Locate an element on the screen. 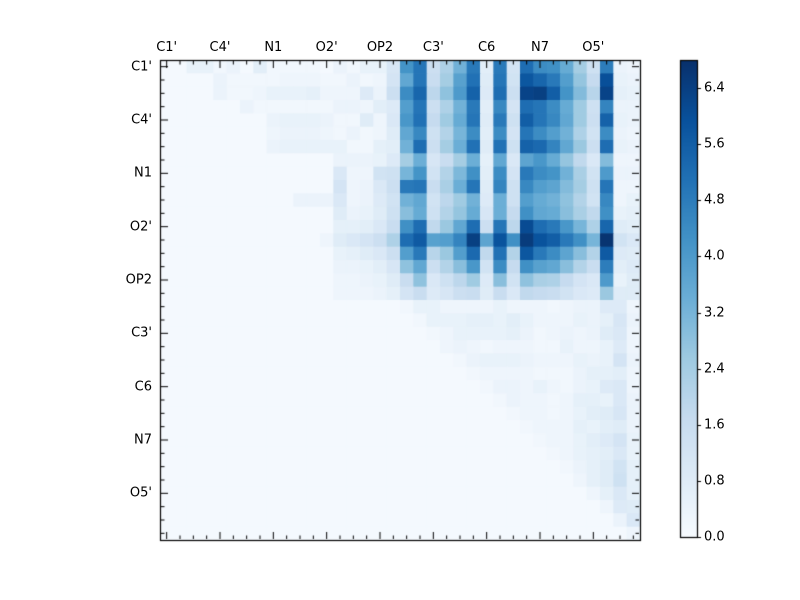  y-tick-label: C3' is located at coordinates (141, 333).